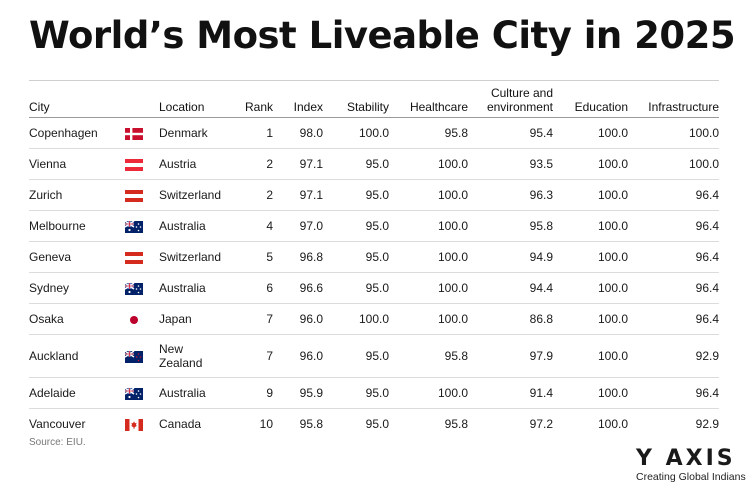 This screenshot has width=756, height=500. What do you see at coordinates (298, 393) in the screenshot?
I see `cell-index: 95.9` at bounding box center [298, 393].